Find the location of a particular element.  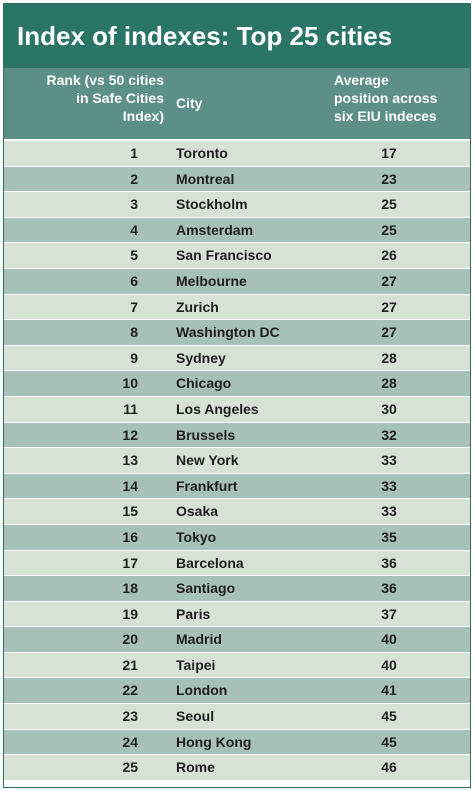

header-rank: Rank (vs 50 cities in Safe Cities Index) is located at coordinates (105, 98).